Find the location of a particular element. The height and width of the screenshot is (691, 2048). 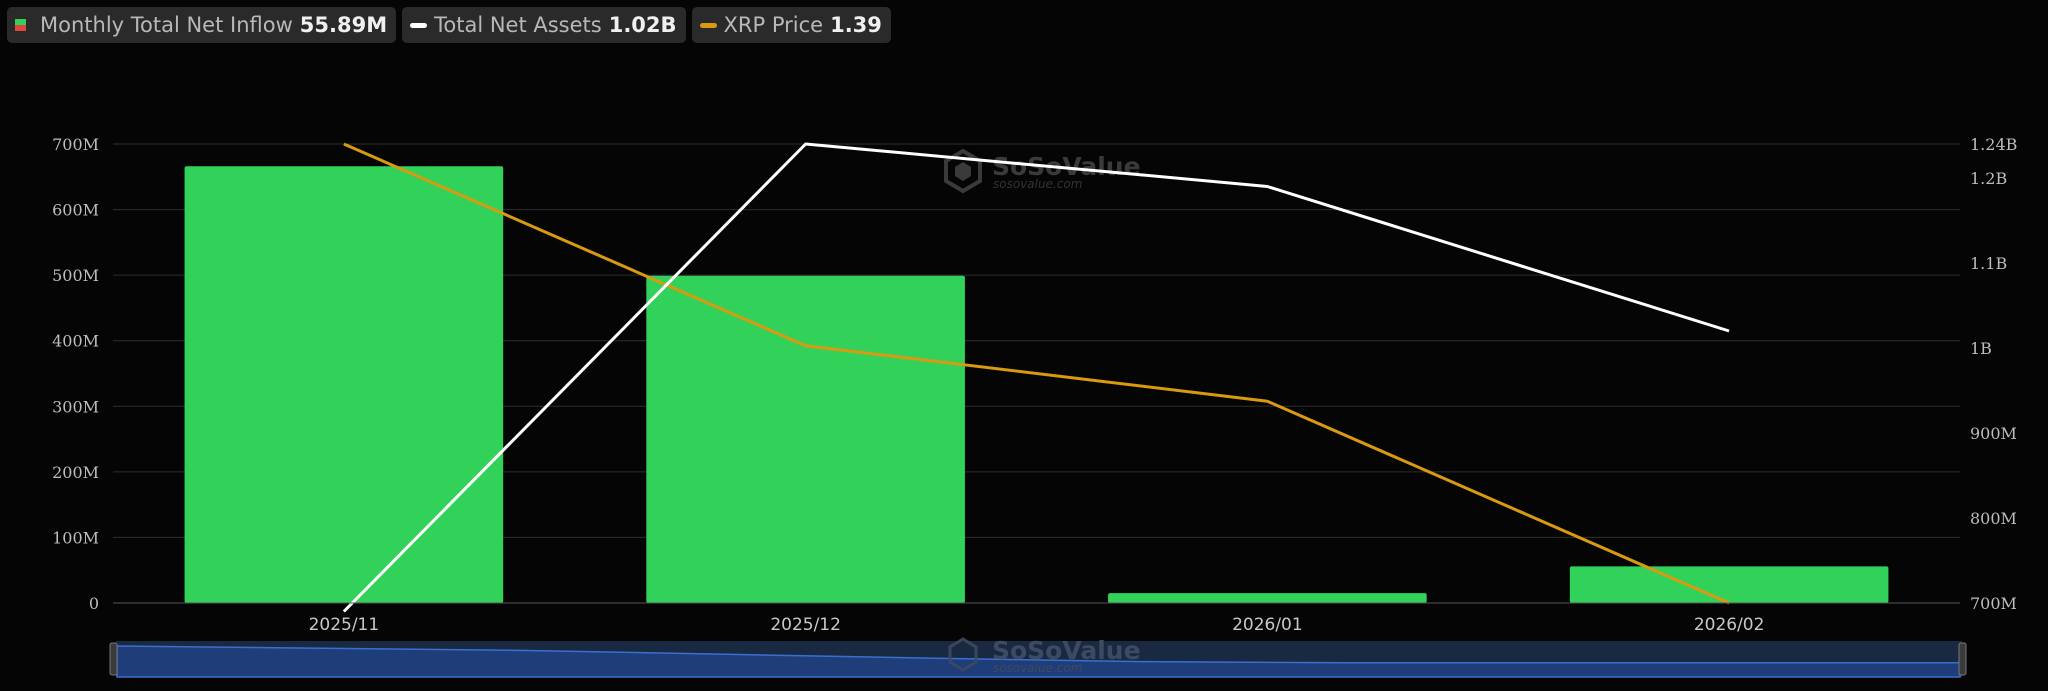

legend-item-assets: Total Net Assets 1.02B is located at coordinates (544, 25).